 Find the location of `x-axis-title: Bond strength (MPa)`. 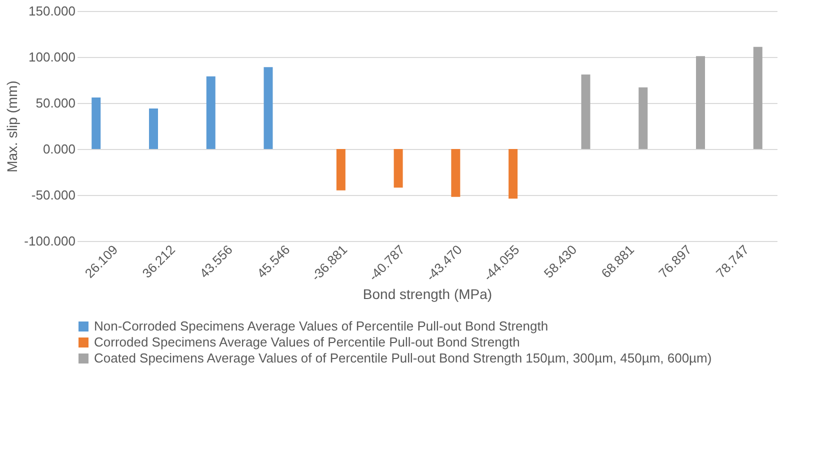

x-axis-title: Bond strength (MPa) is located at coordinates (427, 294).